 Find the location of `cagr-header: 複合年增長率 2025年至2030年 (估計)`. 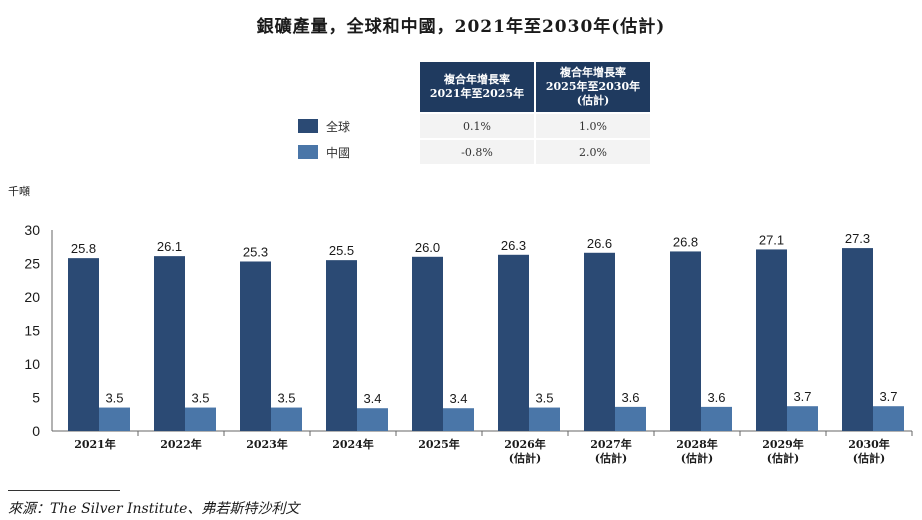

cagr-header: 複合年增長率 2025年至2030年 (估計) is located at coordinates (593, 87).